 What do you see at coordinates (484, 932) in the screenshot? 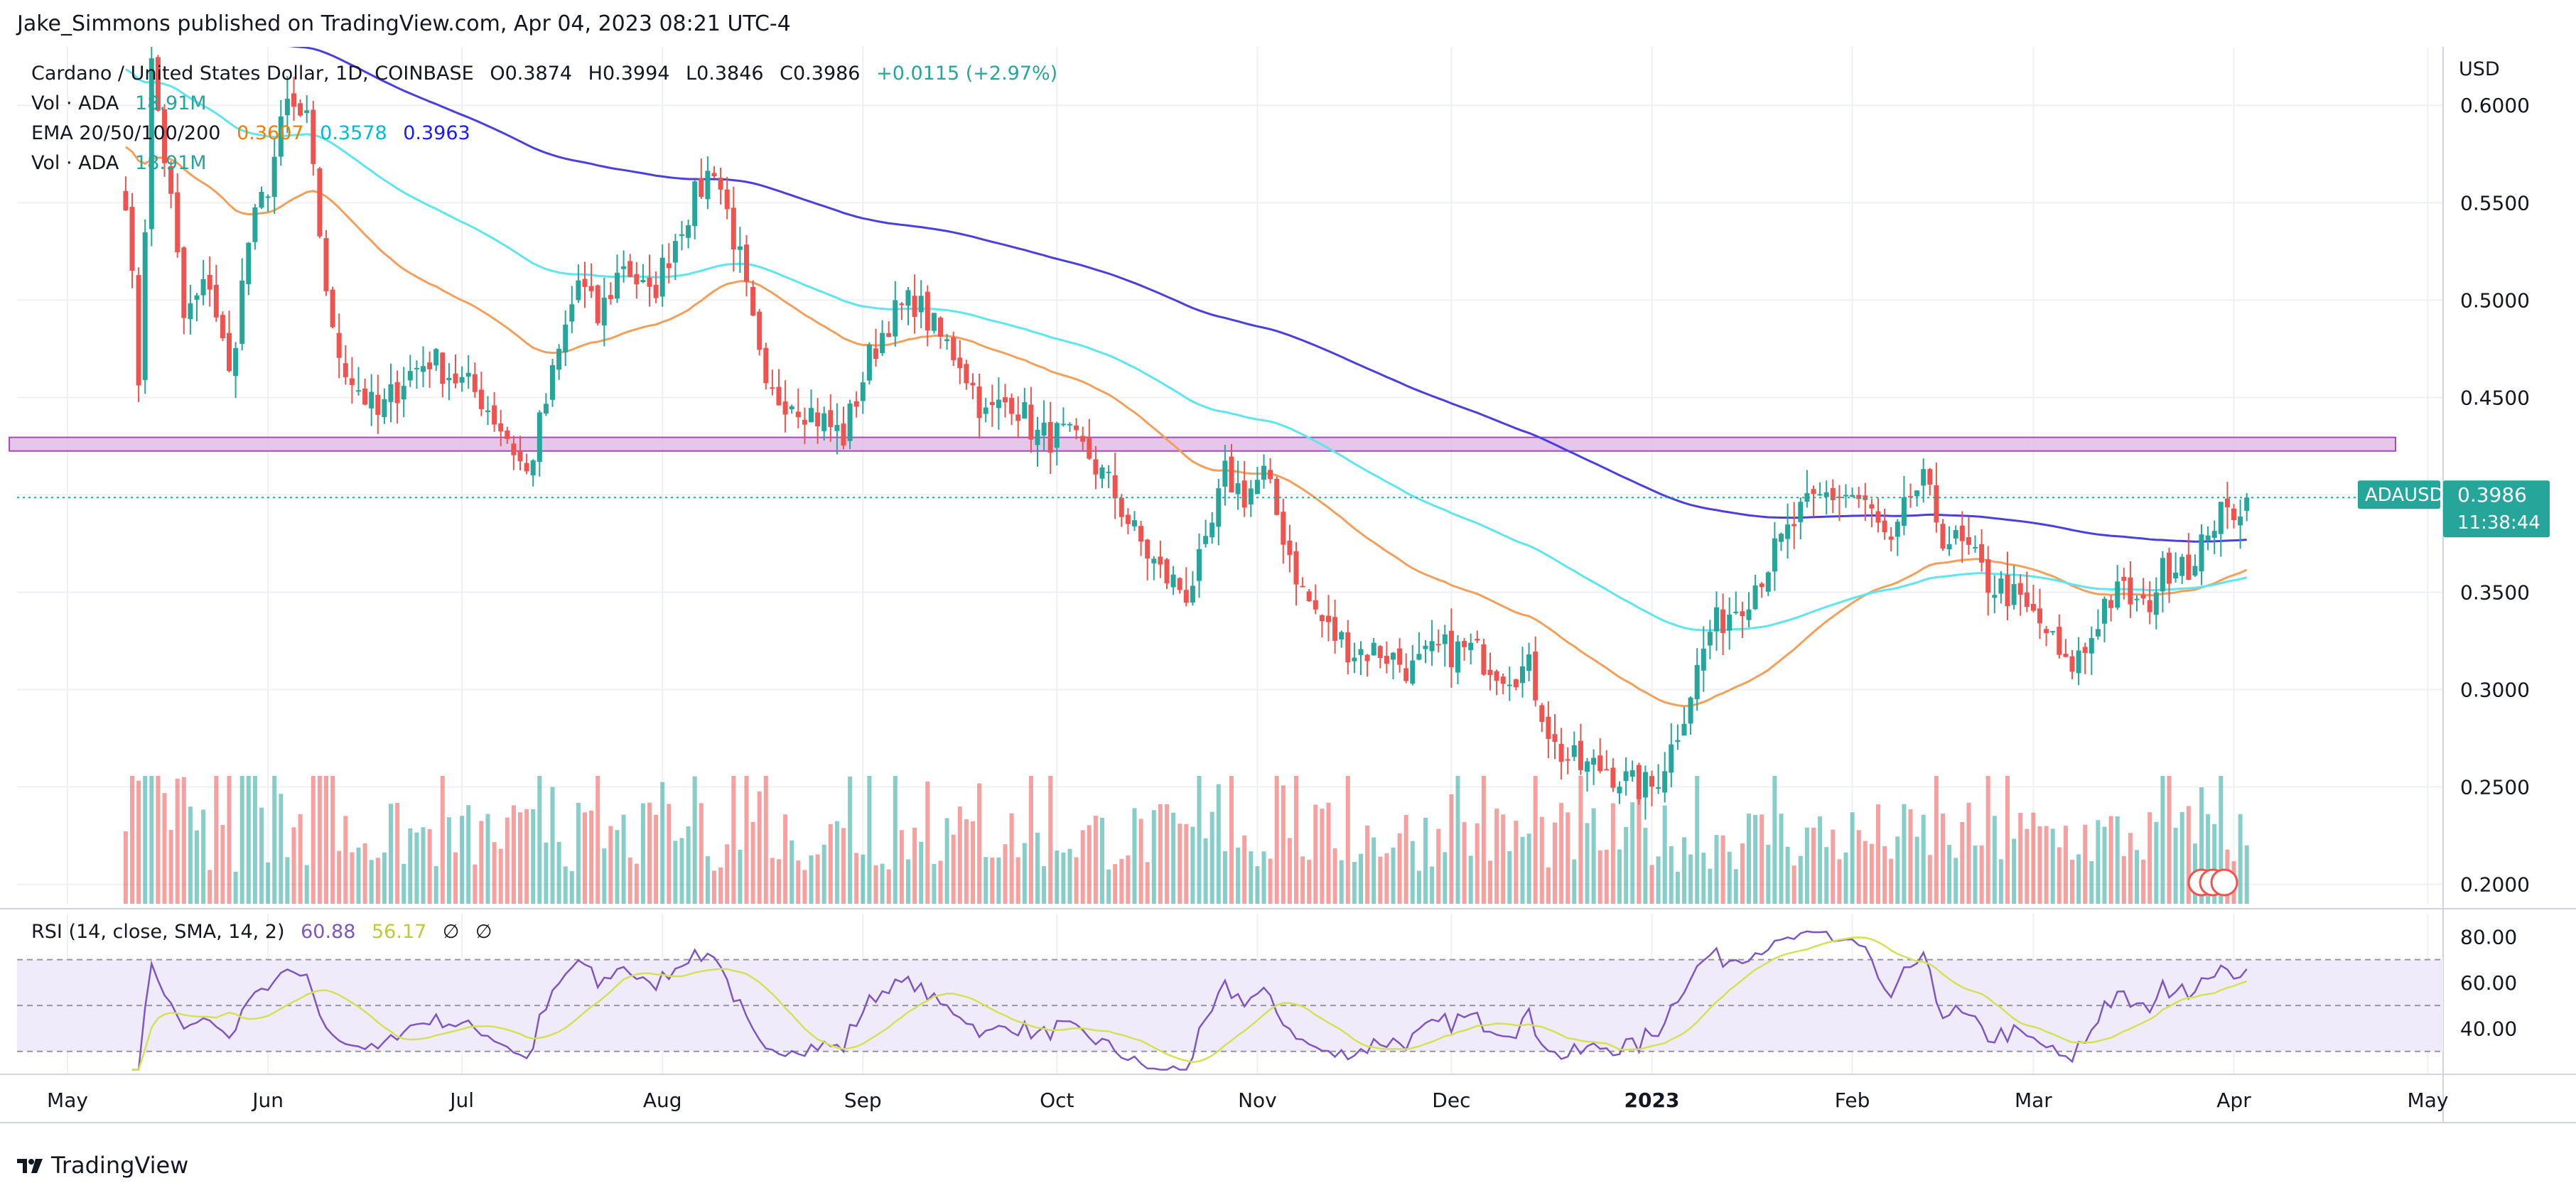
I see `rsi-hide-icon-2: ∅` at bounding box center [484, 932].